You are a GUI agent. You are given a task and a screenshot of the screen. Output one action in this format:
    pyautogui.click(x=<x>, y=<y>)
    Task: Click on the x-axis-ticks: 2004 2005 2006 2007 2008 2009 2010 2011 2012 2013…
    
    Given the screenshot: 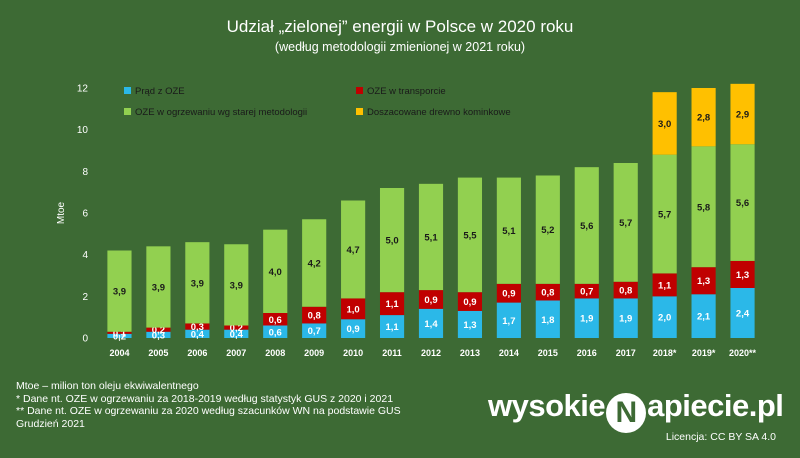 What is the action you would take?
    pyautogui.click(x=432, y=353)
    